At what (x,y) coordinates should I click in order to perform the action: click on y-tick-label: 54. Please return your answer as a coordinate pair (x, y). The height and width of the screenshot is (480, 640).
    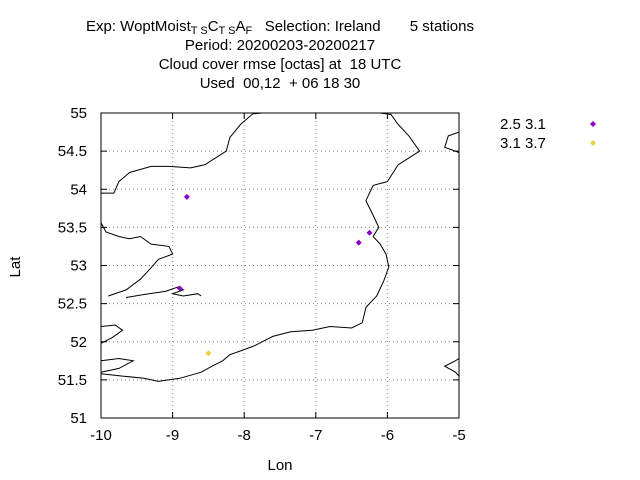
    Looking at the image, I should click on (78, 189).